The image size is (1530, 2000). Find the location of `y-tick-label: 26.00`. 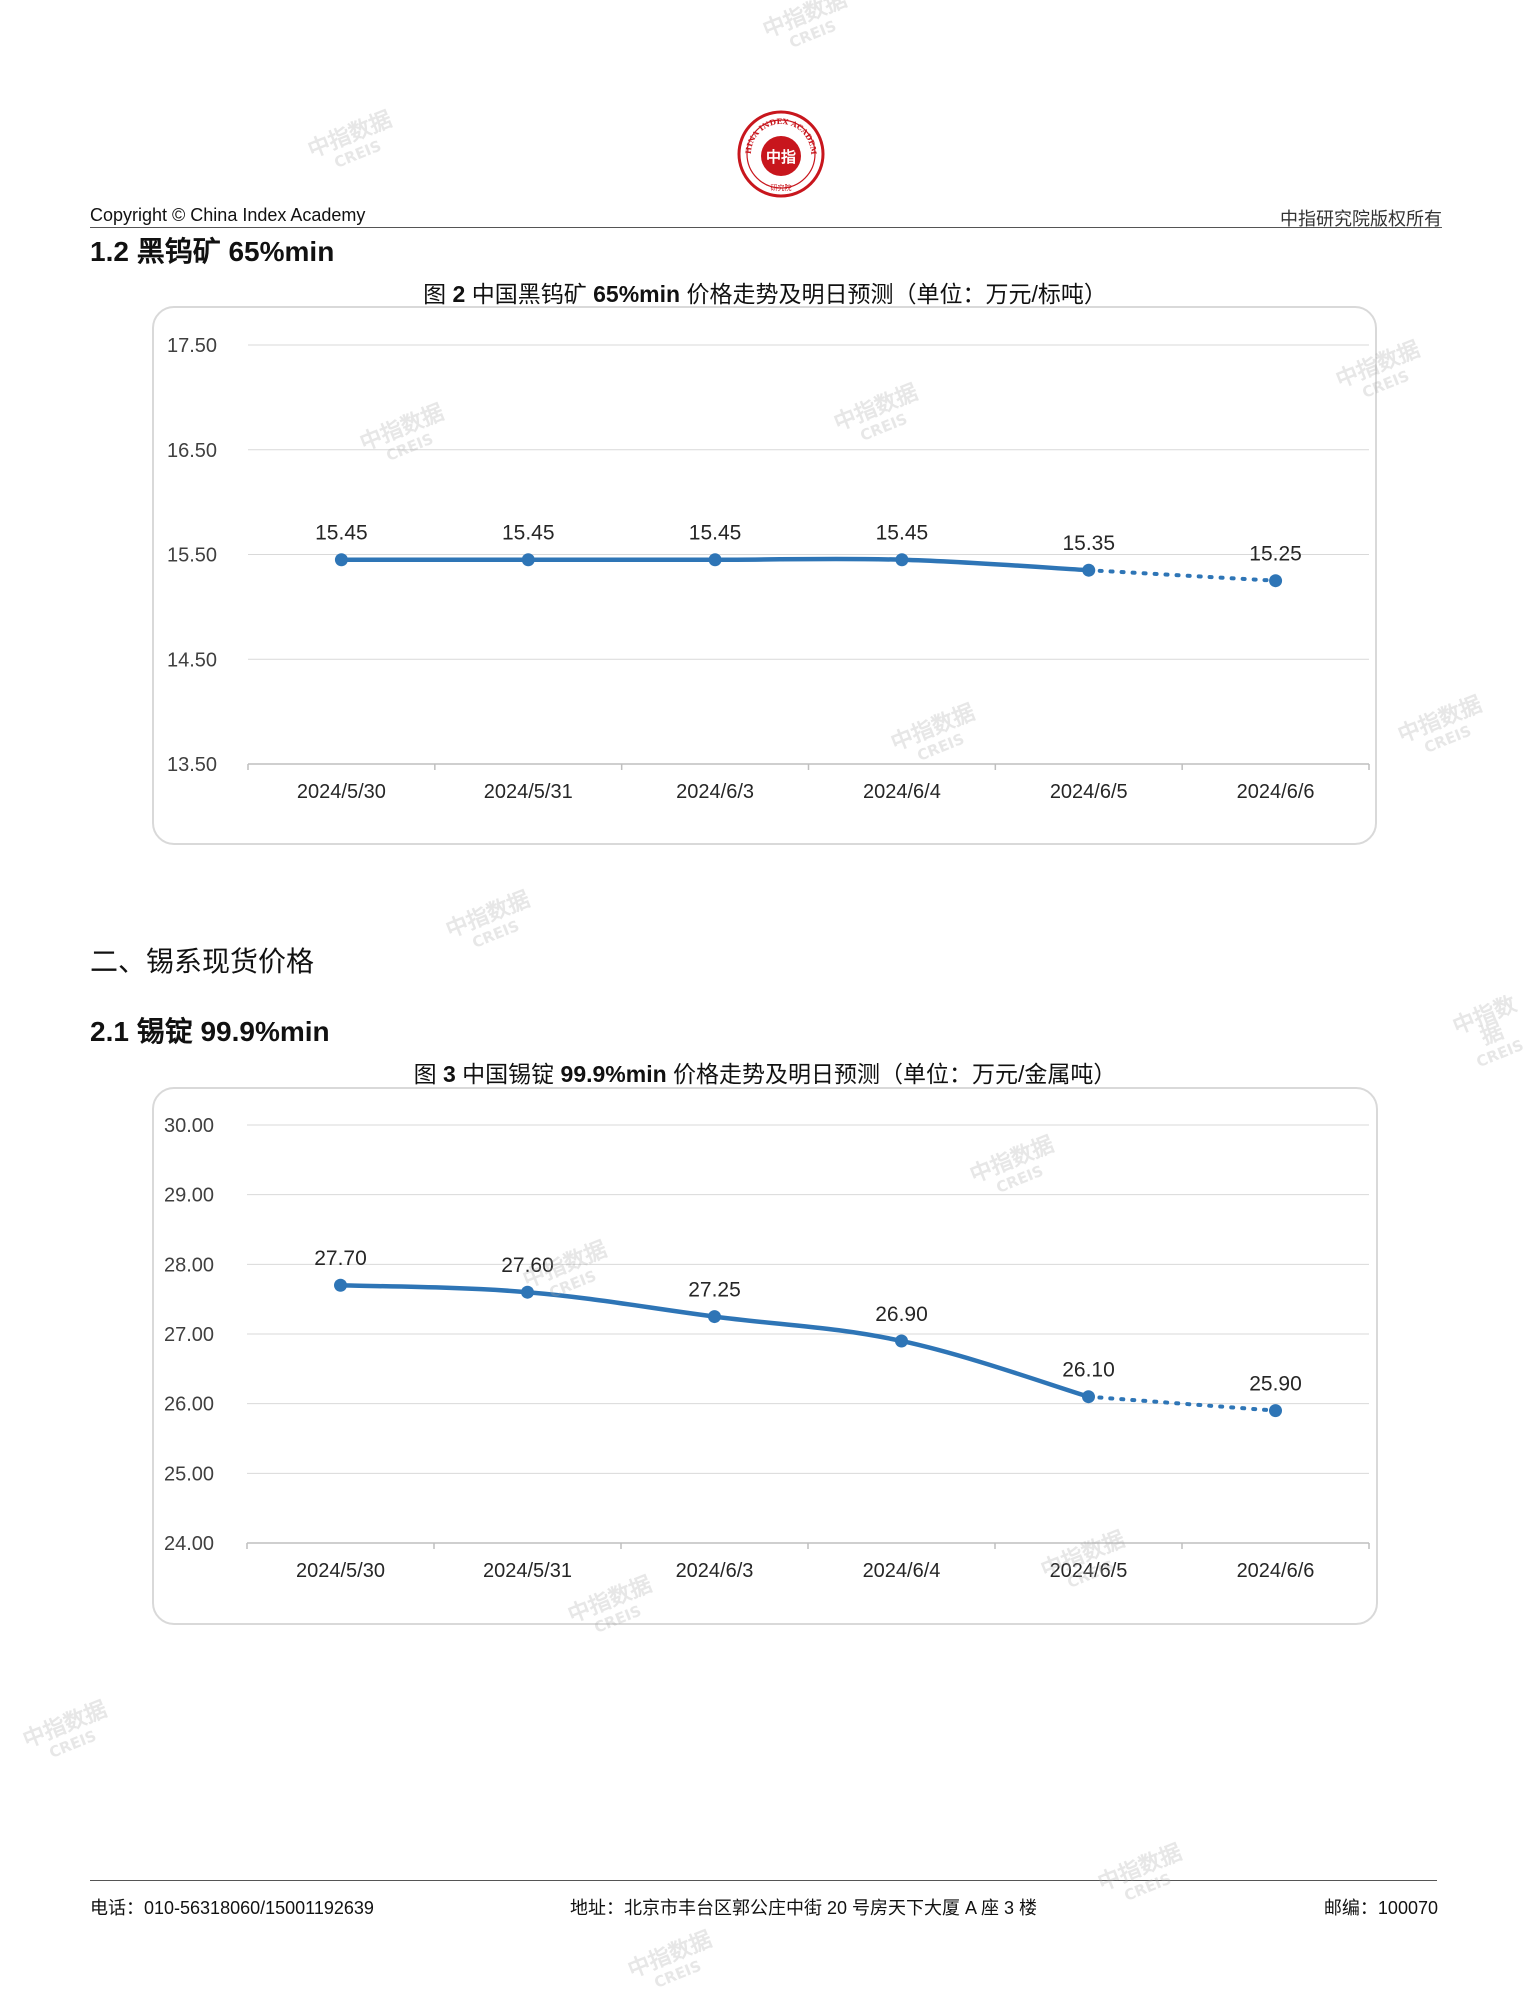

y-tick-label: 26.00 is located at coordinates (189, 1405).